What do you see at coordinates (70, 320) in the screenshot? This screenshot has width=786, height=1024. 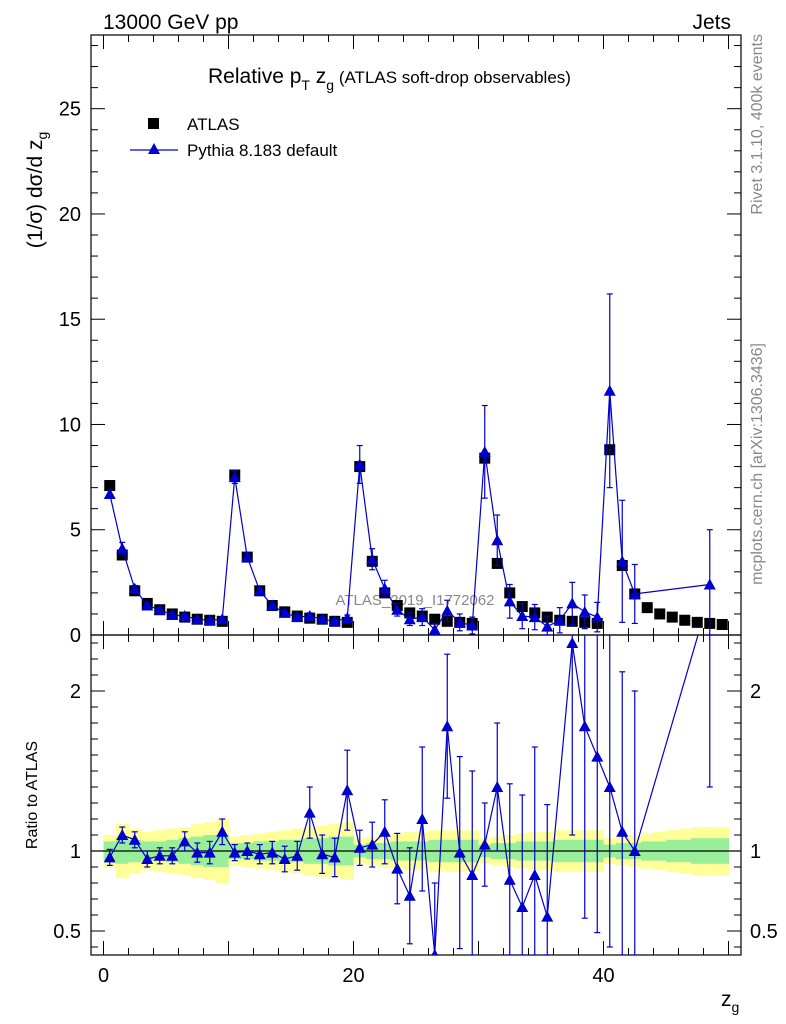 I see `y-tick-label: 15` at bounding box center [70, 320].